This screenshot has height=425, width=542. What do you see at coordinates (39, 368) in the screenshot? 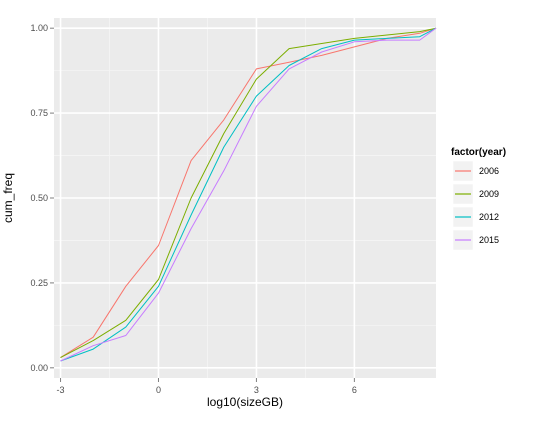
I see `y-tick-label: 0.00` at bounding box center [39, 368].